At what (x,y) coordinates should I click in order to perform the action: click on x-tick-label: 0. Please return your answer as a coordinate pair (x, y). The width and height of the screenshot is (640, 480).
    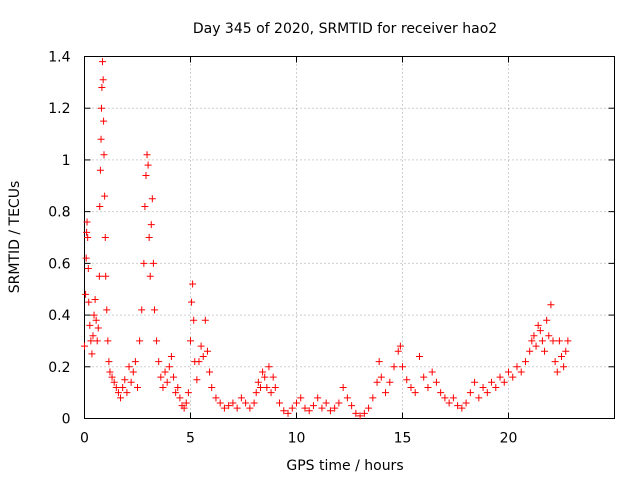
    Looking at the image, I should click on (84, 439).